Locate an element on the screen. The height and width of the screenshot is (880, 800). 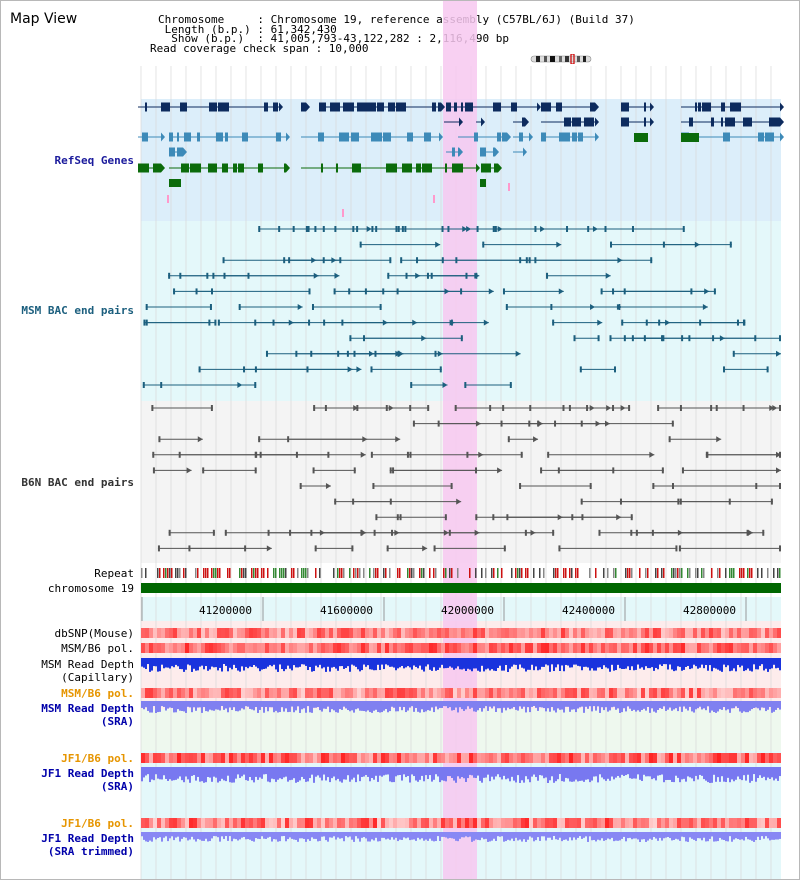
track-label-chromosome: chromosome 19 is located at coordinates (90, 588).